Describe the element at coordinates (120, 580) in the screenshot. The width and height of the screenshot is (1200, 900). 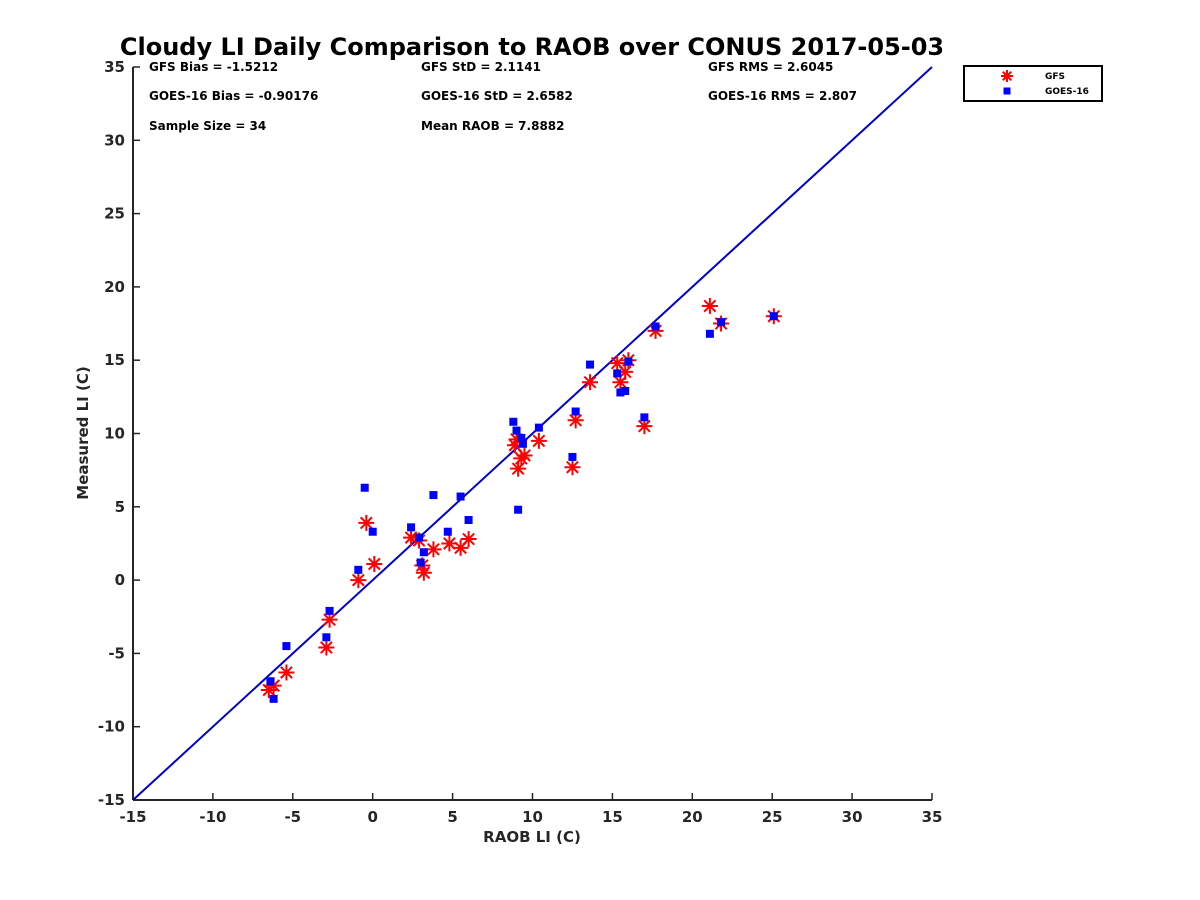
I see `y-tick-label: 0` at that location.